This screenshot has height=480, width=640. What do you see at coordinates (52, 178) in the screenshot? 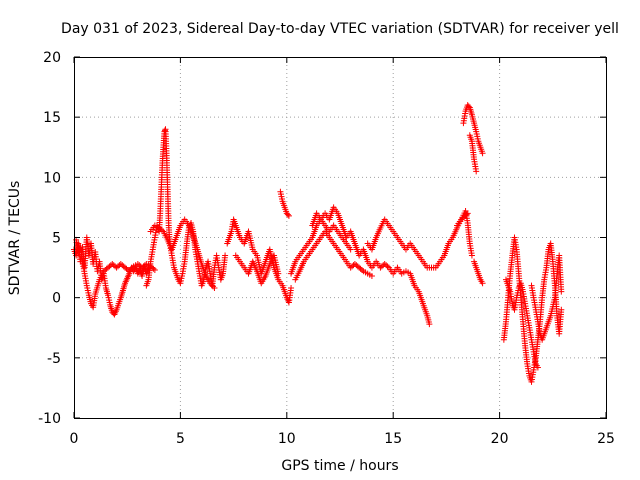
I see `y-tick-label: 10` at bounding box center [52, 178].